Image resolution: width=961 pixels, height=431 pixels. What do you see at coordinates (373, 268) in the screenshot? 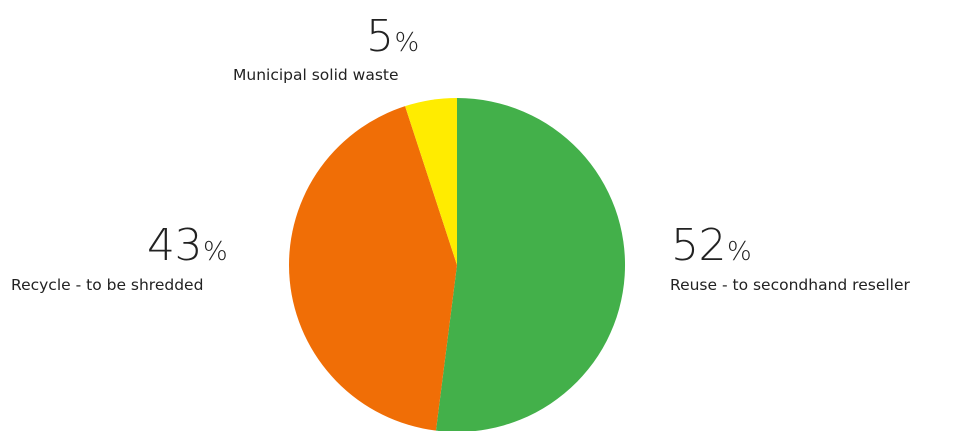
I see `pie-slice-recycle` at bounding box center [373, 268].